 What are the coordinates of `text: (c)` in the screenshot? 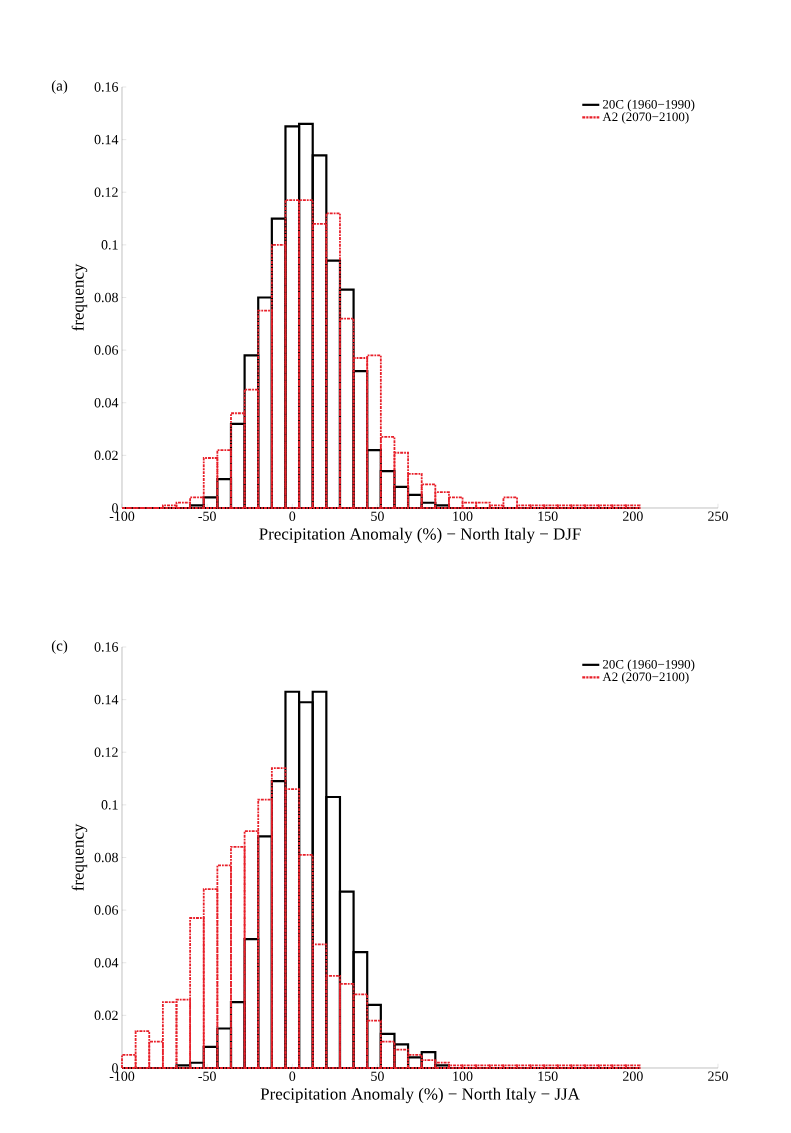 It's located at (59, 647).